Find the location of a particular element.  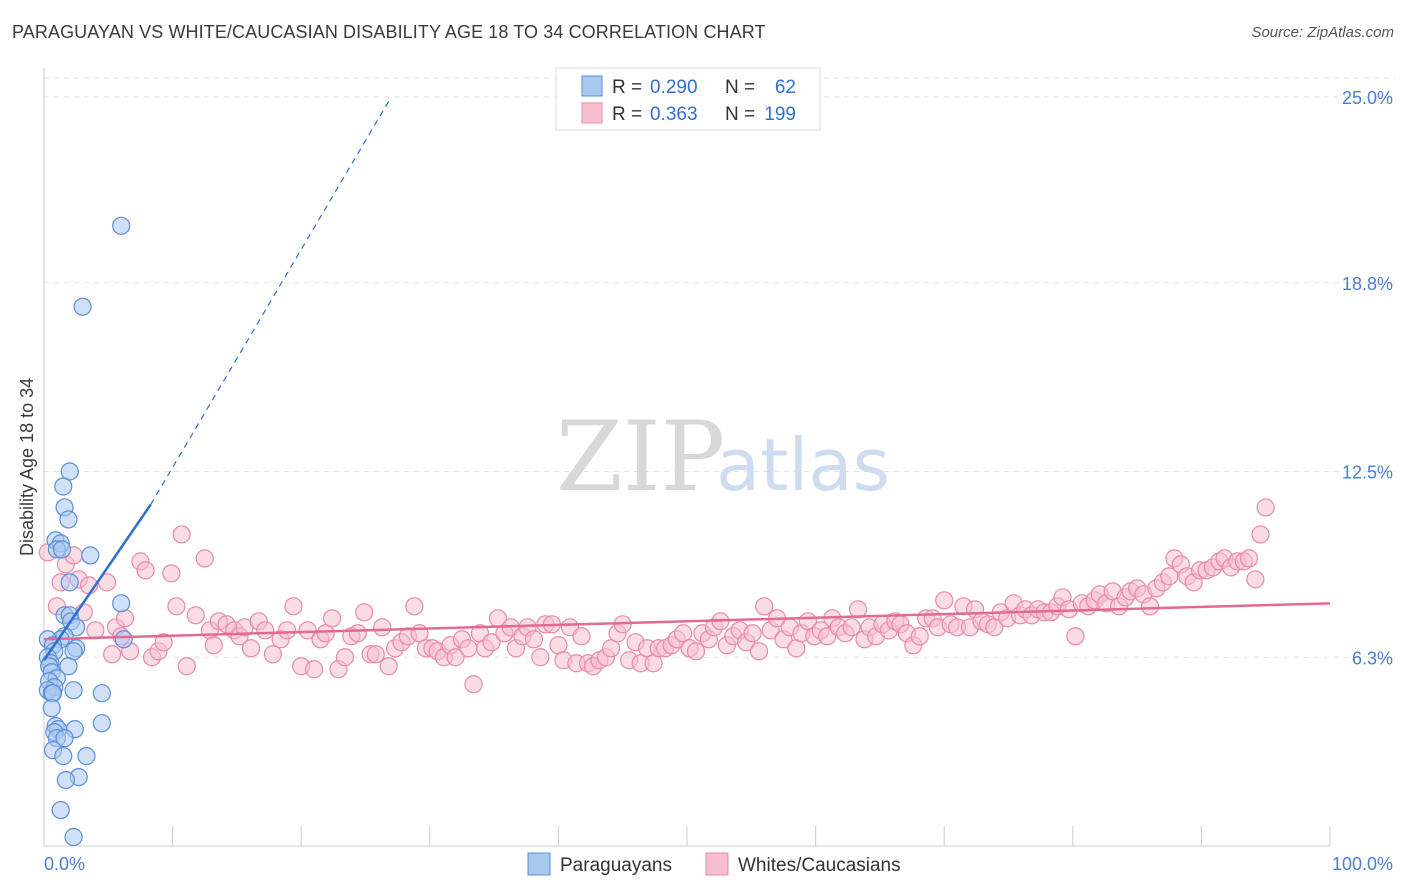

legend-n-label-2: N = is located at coordinates (740, 114).